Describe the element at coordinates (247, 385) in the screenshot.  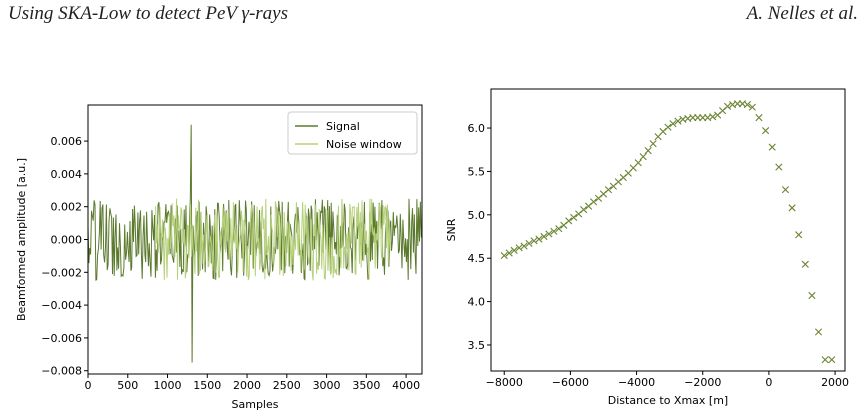
I see `left-x-tick-label: 2000` at that location.